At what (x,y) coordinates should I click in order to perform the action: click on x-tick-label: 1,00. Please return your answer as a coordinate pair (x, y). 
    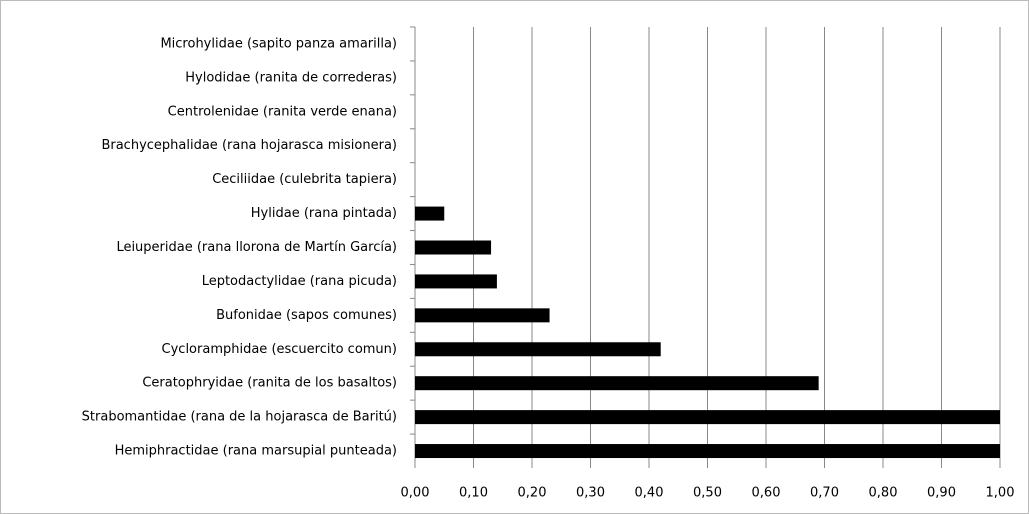
    Looking at the image, I should click on (1000, 493).